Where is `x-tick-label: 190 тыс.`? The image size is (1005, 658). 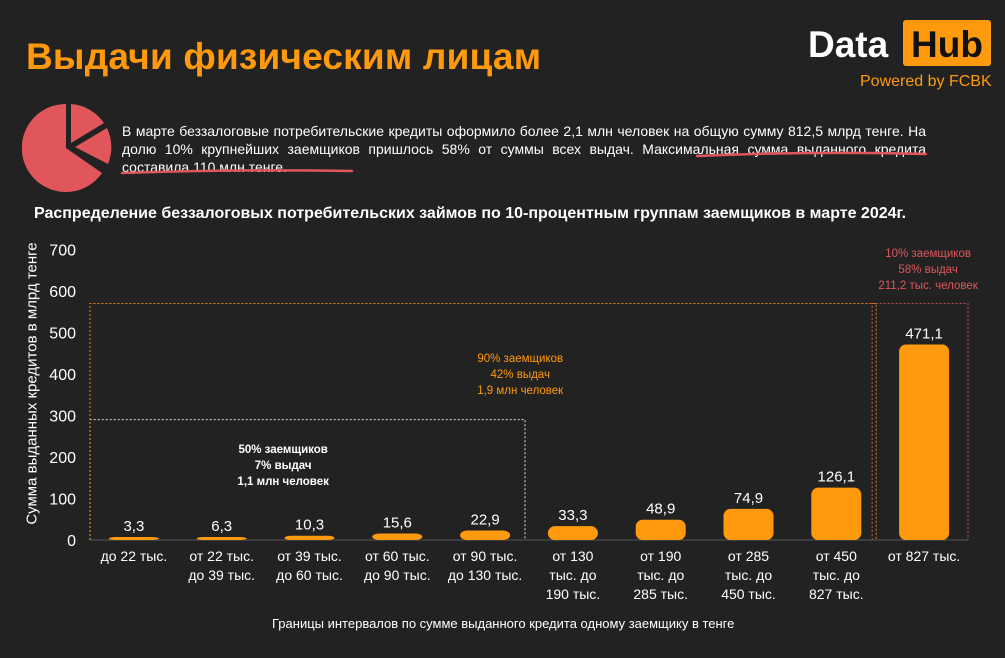
x-tick-label: 190 тыс. is located at coordinates (573, 594).